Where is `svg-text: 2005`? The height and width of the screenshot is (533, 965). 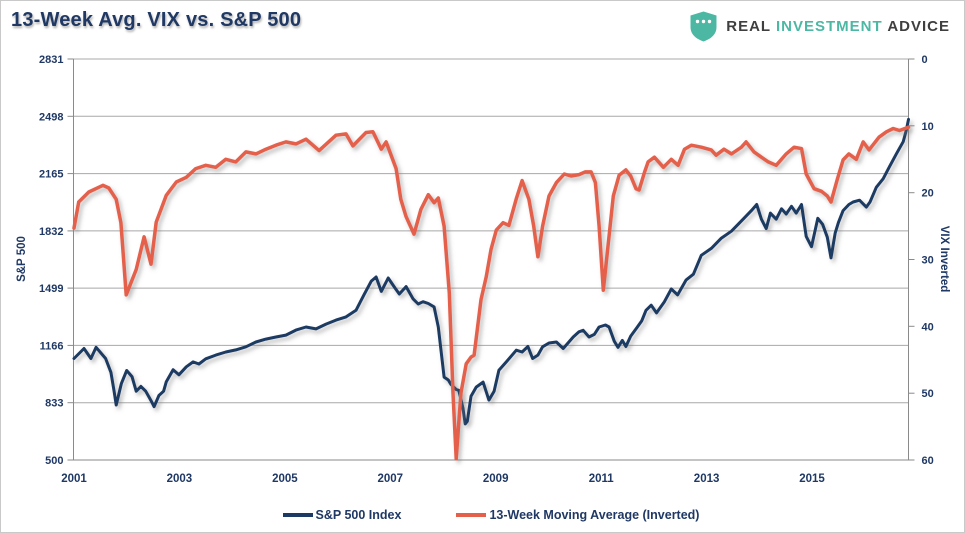 svg-text: 2005 is located at coordinates (285, 479).